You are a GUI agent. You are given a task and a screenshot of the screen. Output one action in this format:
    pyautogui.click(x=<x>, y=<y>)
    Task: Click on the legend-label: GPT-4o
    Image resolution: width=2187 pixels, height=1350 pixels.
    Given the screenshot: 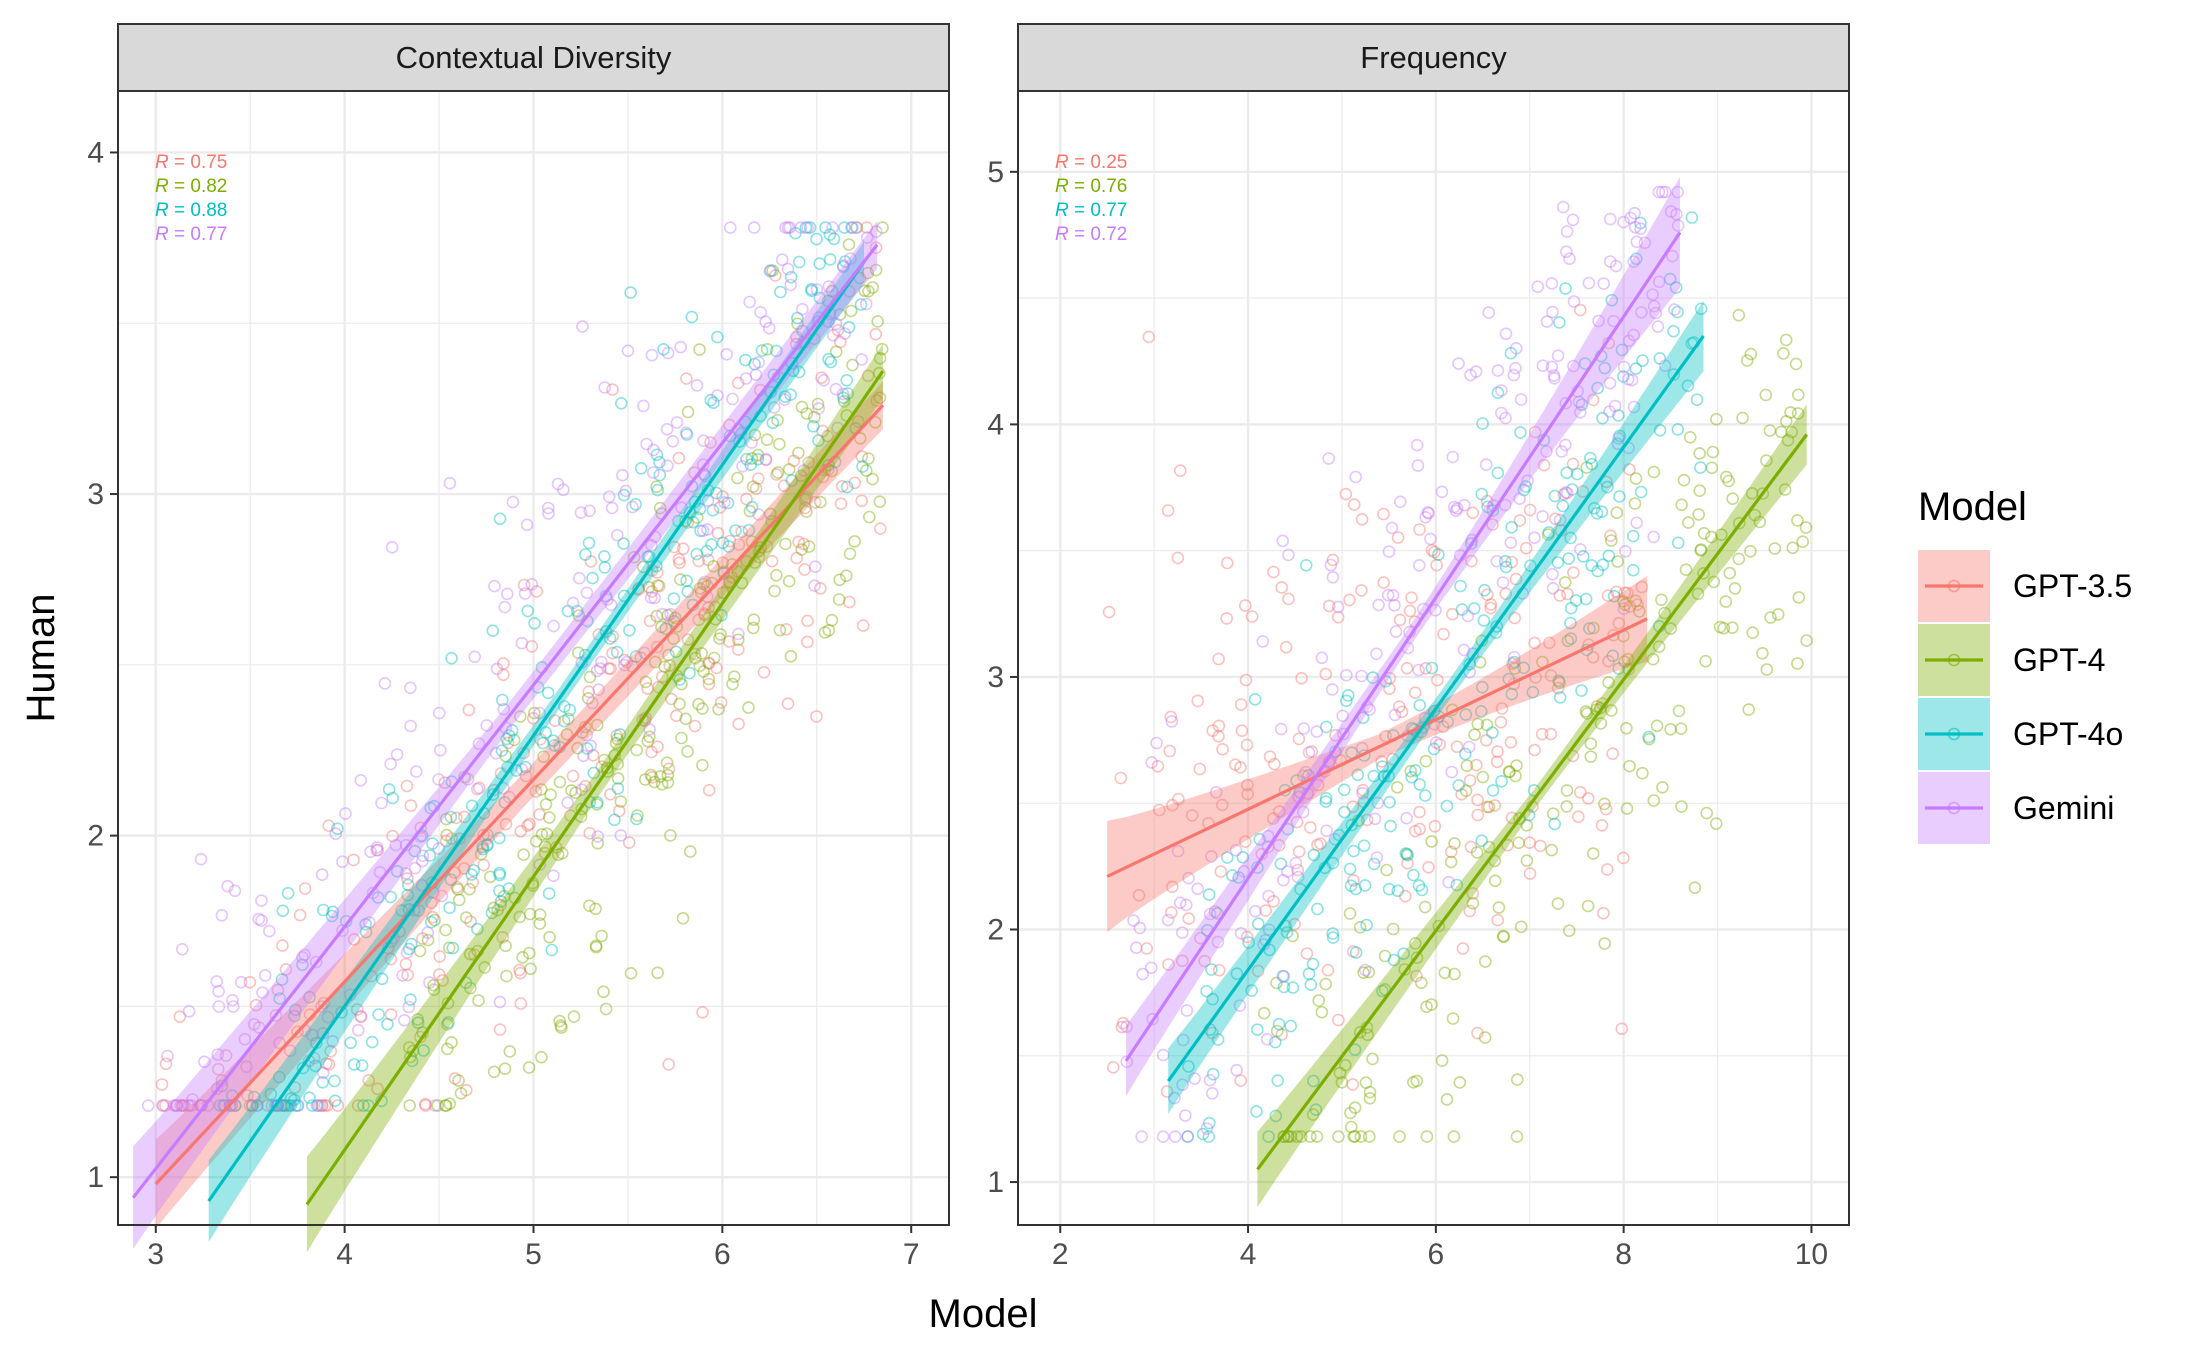 What is the action you would take?
    pyautogui.click(x=2068, y=734)
    